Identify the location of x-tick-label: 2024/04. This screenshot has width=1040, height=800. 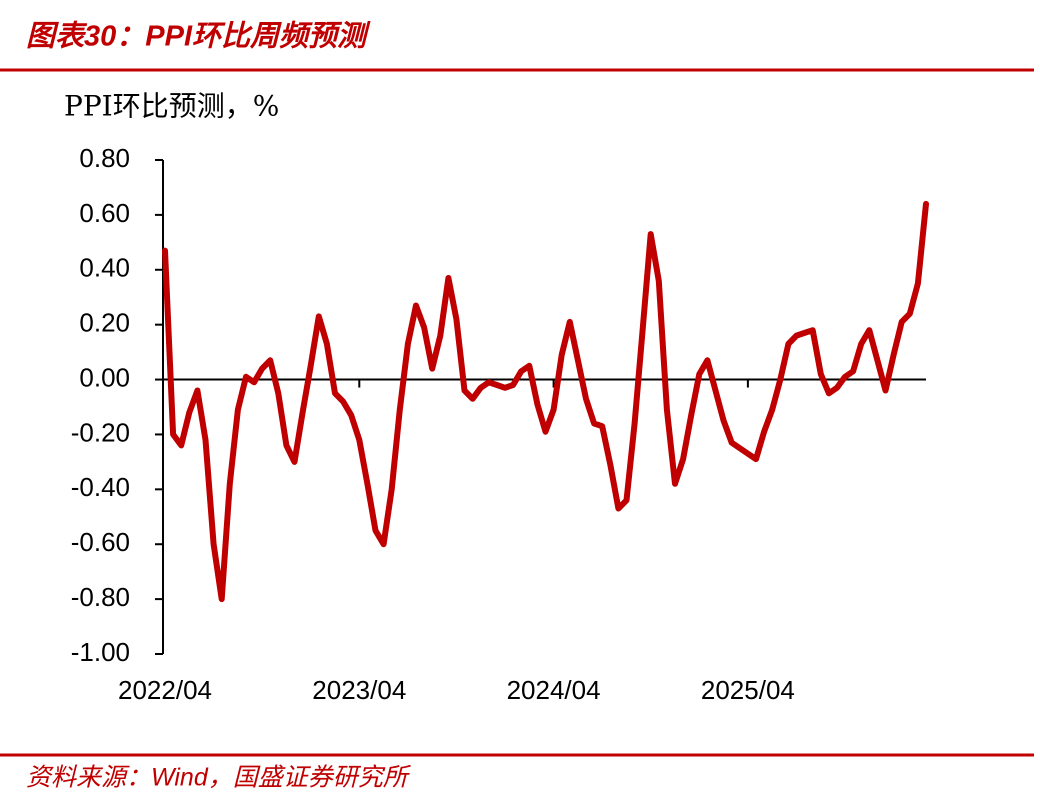
(554, 690).